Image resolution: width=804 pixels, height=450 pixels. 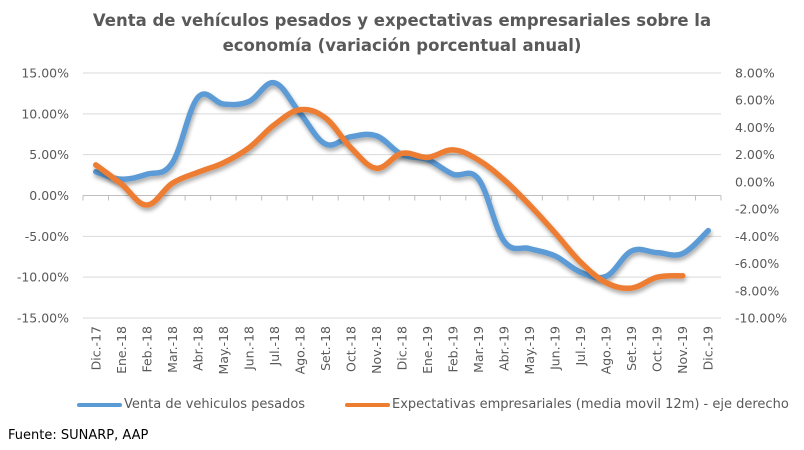 What do you see at coordinates (325, 348) in the screenshot?
I see `category-label: Set.-18` at bounding box center [325, 348].